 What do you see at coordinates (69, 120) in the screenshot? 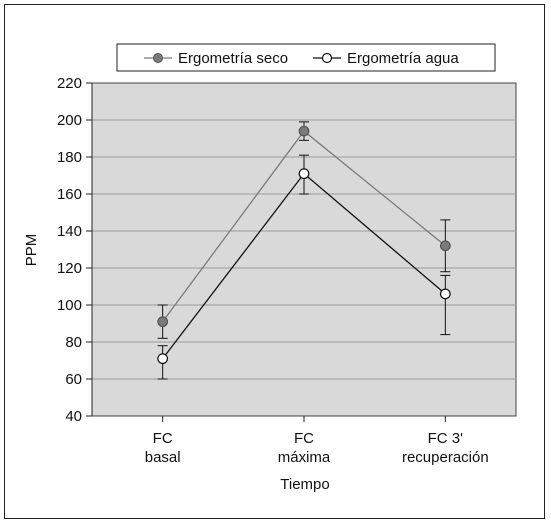
I see `y-tick-label: 200` at bounding box center [69, 120].